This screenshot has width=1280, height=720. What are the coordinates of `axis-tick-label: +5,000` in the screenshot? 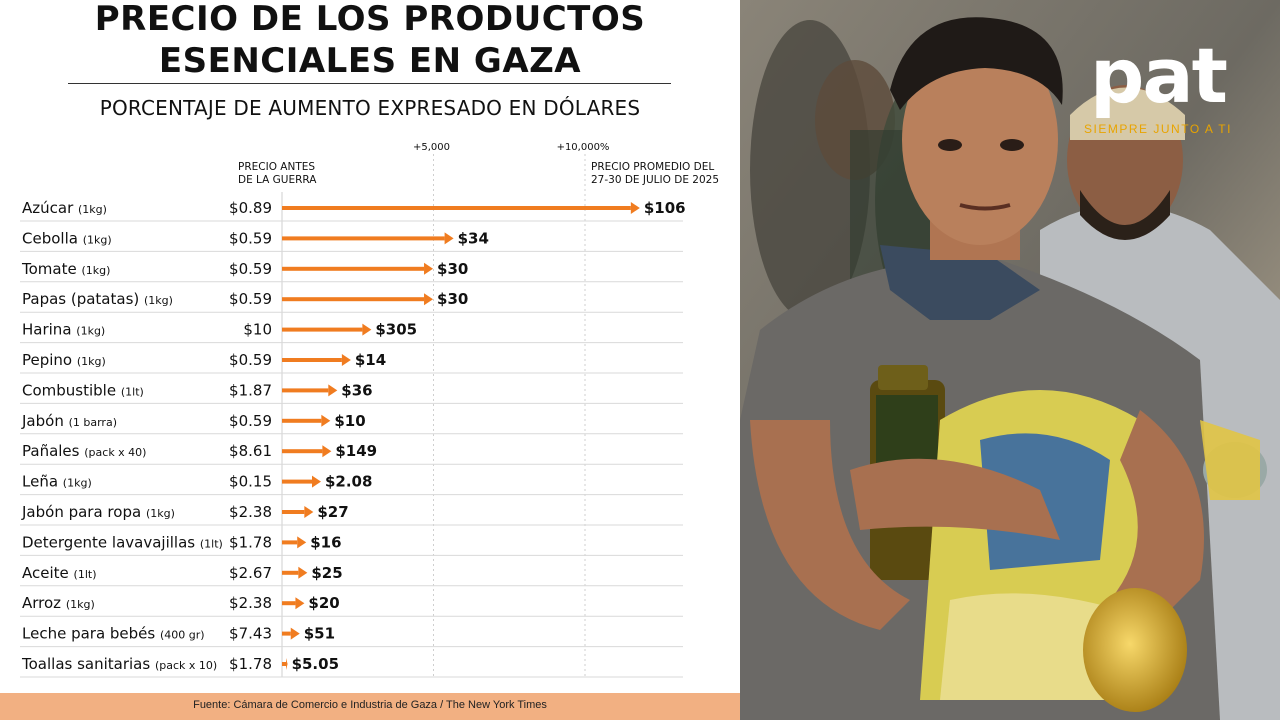 It's located at (431, 147).